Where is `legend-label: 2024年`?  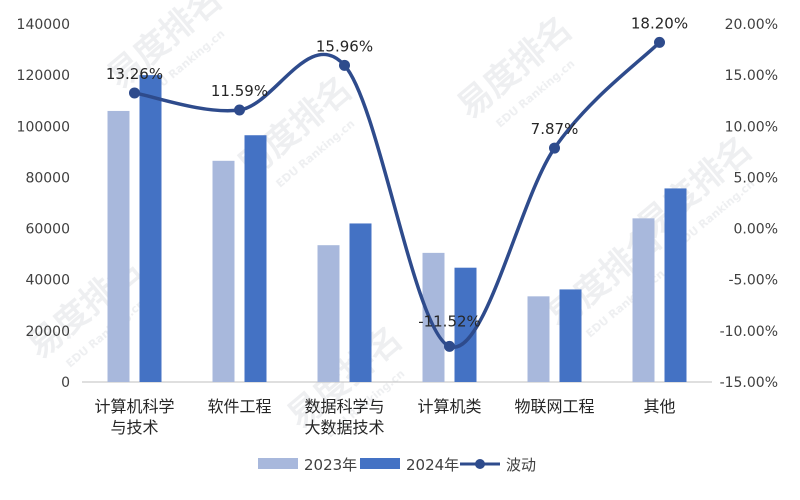
legend-label: 2024年 is located at coordinates (432, 465).